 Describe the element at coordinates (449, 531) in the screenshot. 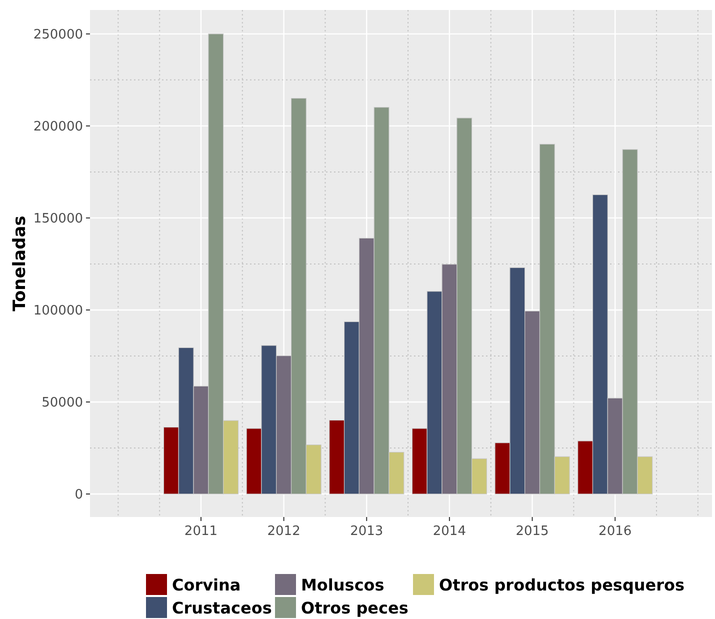

I see `x-tick-label: 2014` at that location.